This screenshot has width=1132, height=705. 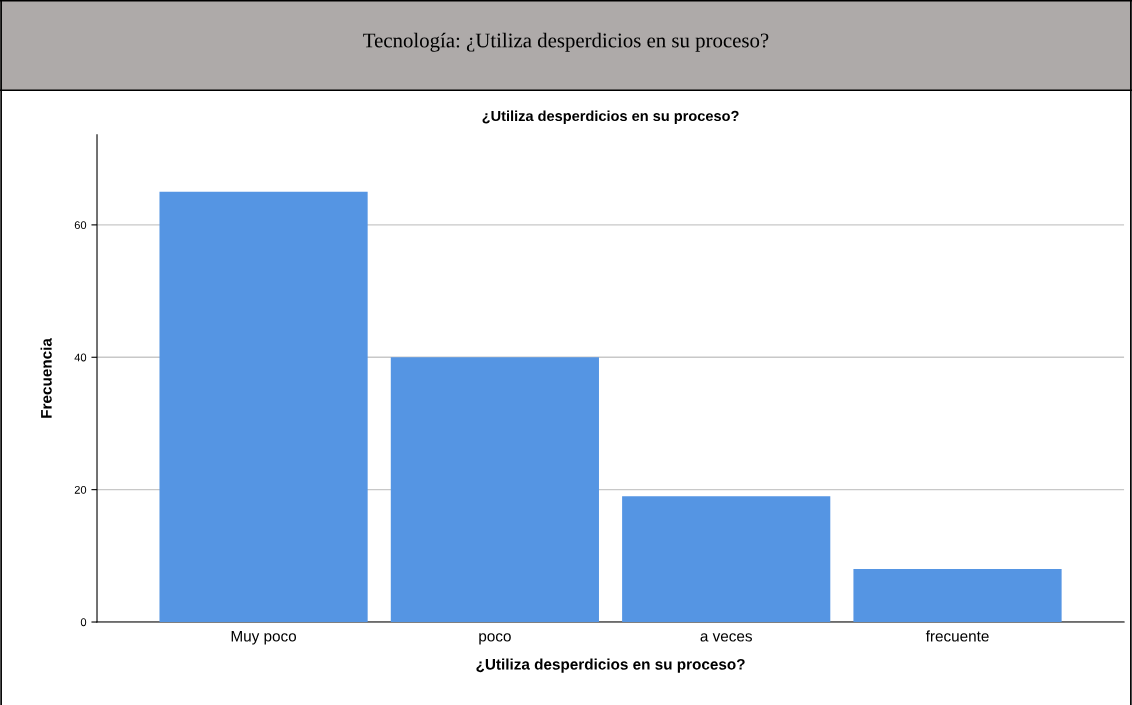 What do you see at coordinates (80, 225) in the screenshot?
I see `y-tick-label: 60` at bounding box center [80, 225].